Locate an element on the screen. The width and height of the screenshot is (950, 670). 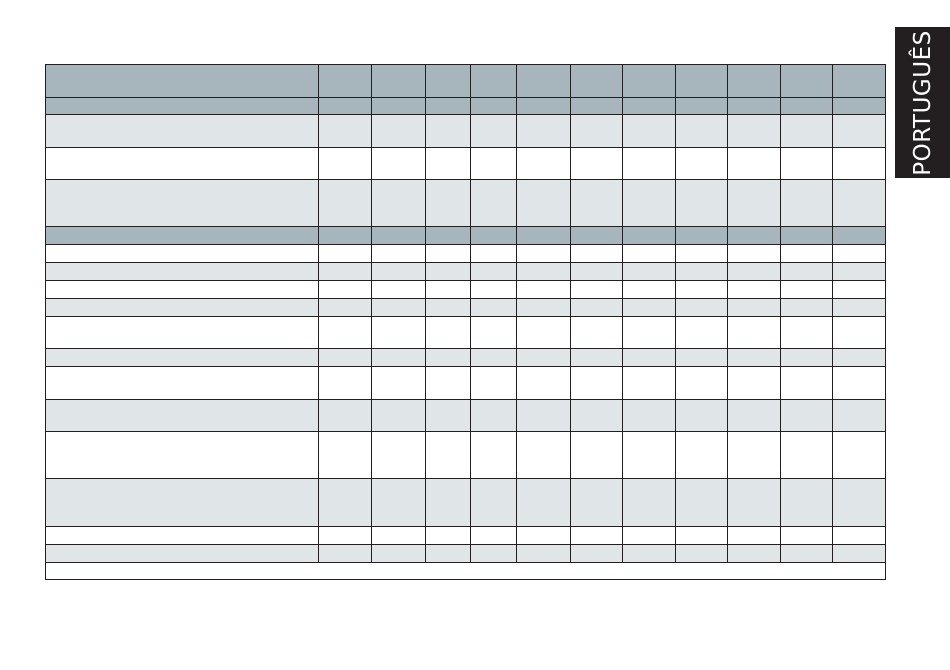
language-tab-label: PORTUGUÊS is located at coordinates (922, 102).